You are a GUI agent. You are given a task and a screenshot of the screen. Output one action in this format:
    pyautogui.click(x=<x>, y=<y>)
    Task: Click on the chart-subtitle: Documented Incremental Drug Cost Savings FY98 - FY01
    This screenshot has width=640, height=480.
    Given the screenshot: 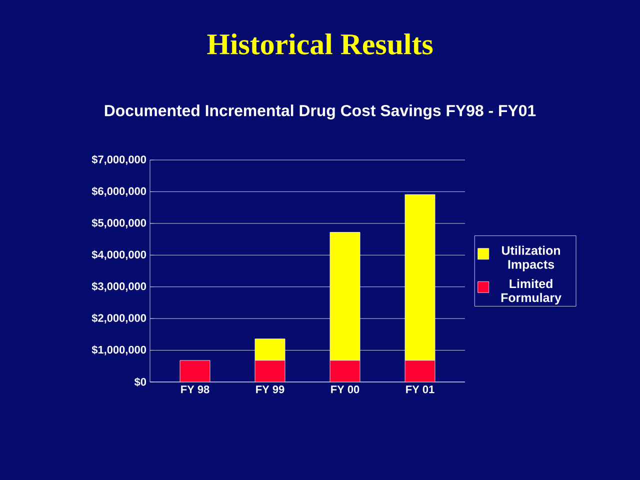 What is the action you would take?
    pyautogui.click(x=320, y=112)
    